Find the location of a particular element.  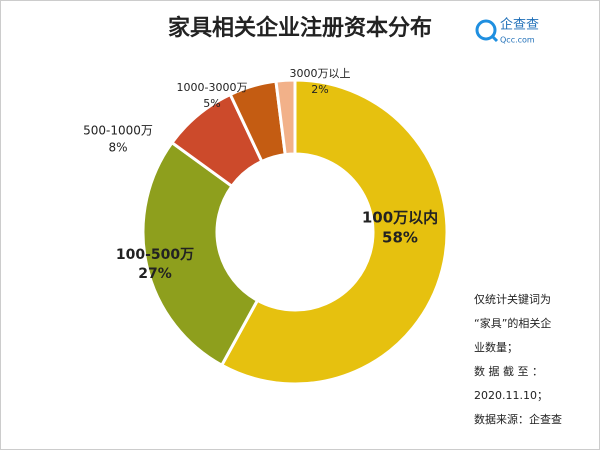

note-line: 数据来源：企查查 is located at coordinates (518, 419).